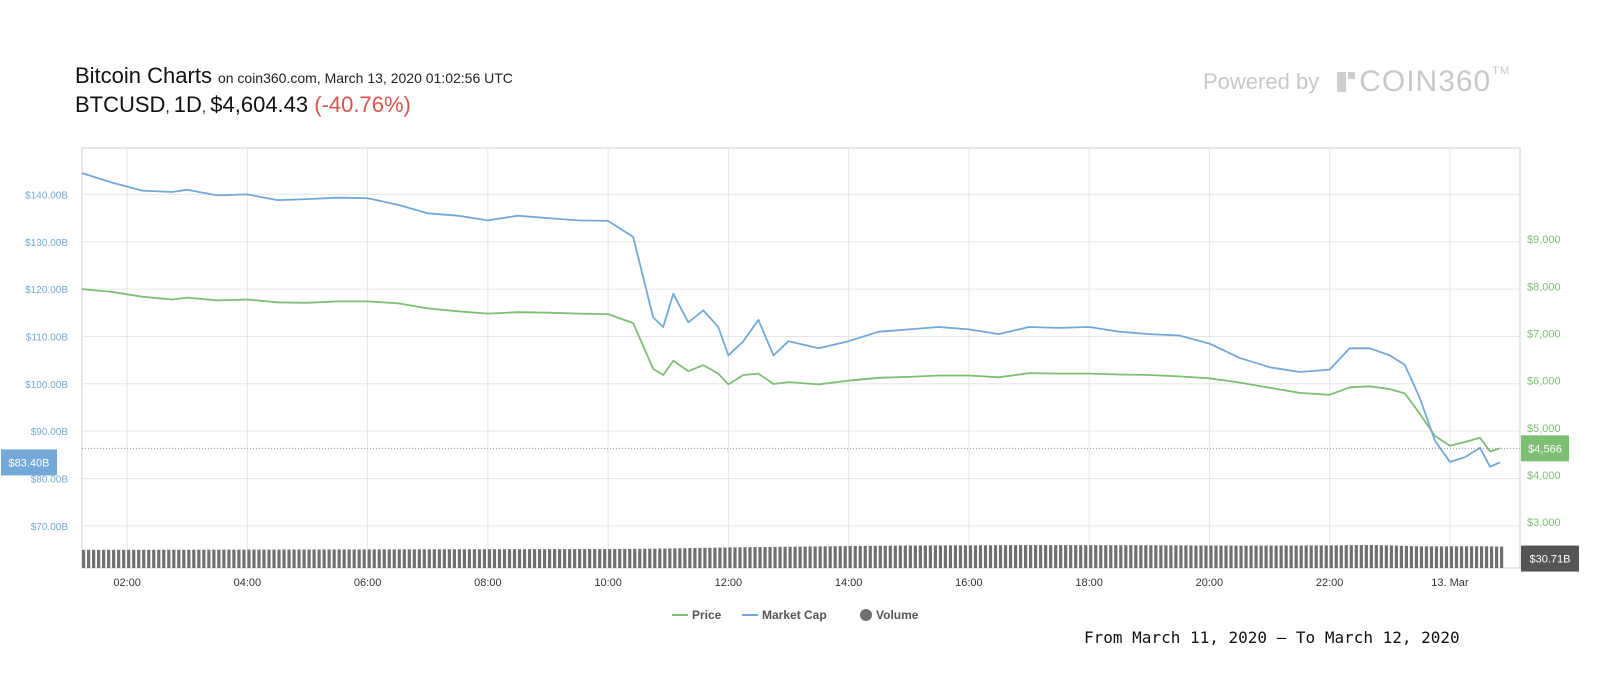  I want to click on x-axis-tick-label: 08:00, so click(488, 583).